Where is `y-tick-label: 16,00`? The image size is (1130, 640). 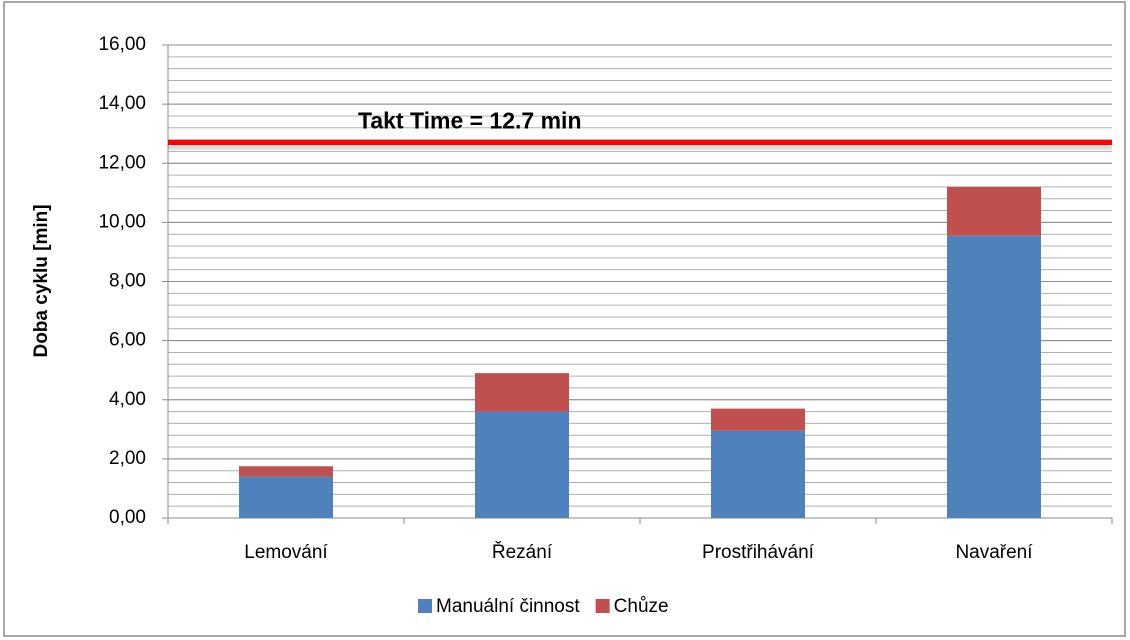
y-tick-label: 16,00 is located at coordinates (122, 44).